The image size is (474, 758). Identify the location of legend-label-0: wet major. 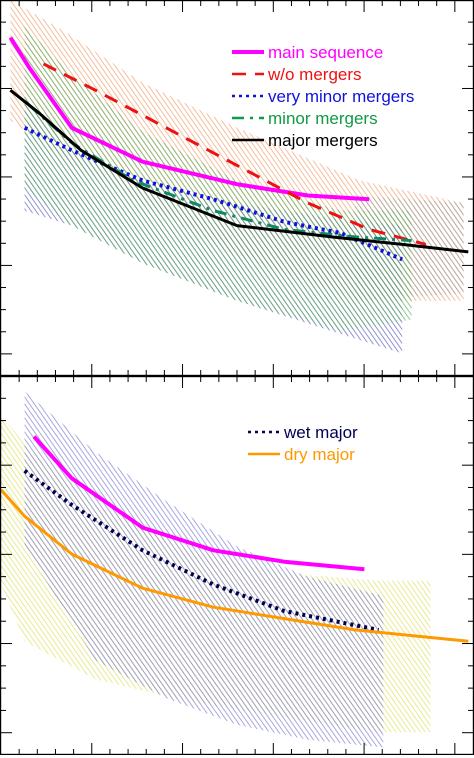
(320, 432).